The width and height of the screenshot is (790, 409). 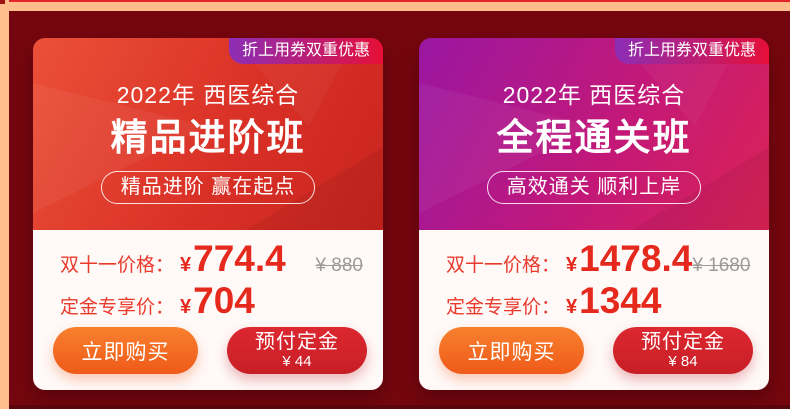 What do you see at coordinates (297, 361) in the screenshot?
I see `deposit-button-amount: ¥ 44` at bounding box center [297, 361].